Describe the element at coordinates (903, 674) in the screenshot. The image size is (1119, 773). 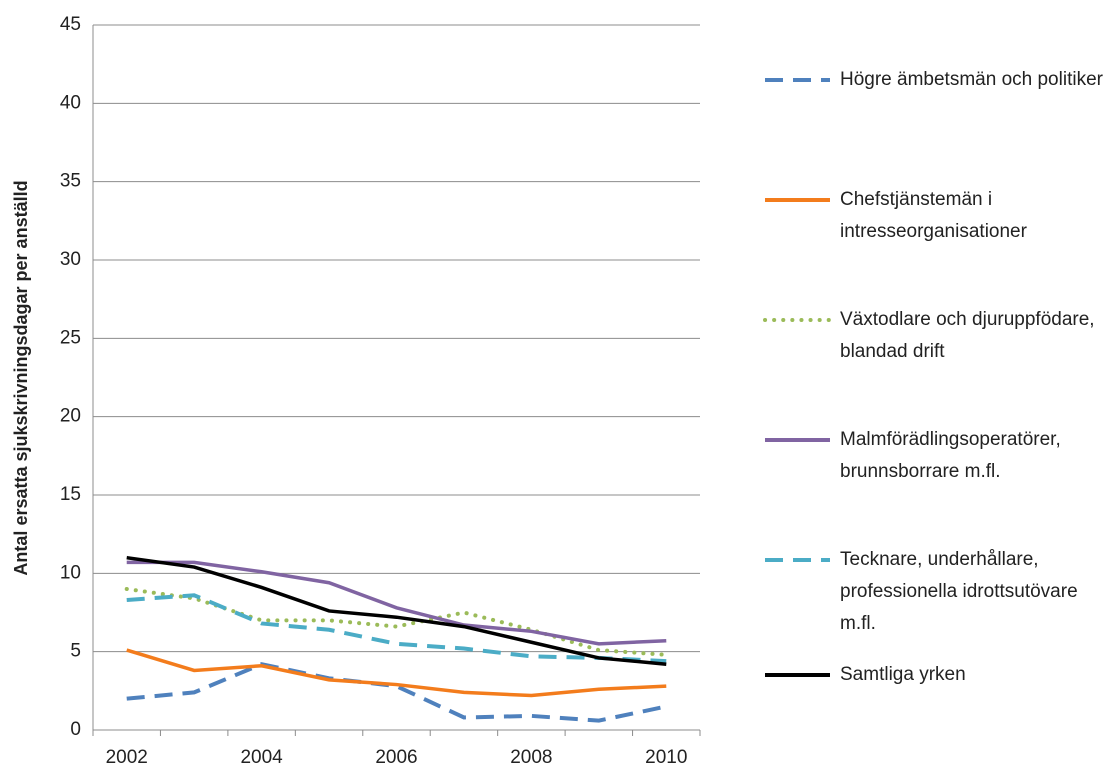
I see `legend-label: Samtliga yrken` at that location.